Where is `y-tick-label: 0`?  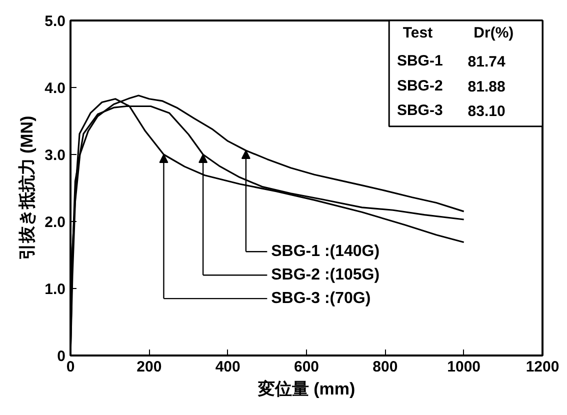 y-tick-label: 0 is located at coordinates (61, 356).